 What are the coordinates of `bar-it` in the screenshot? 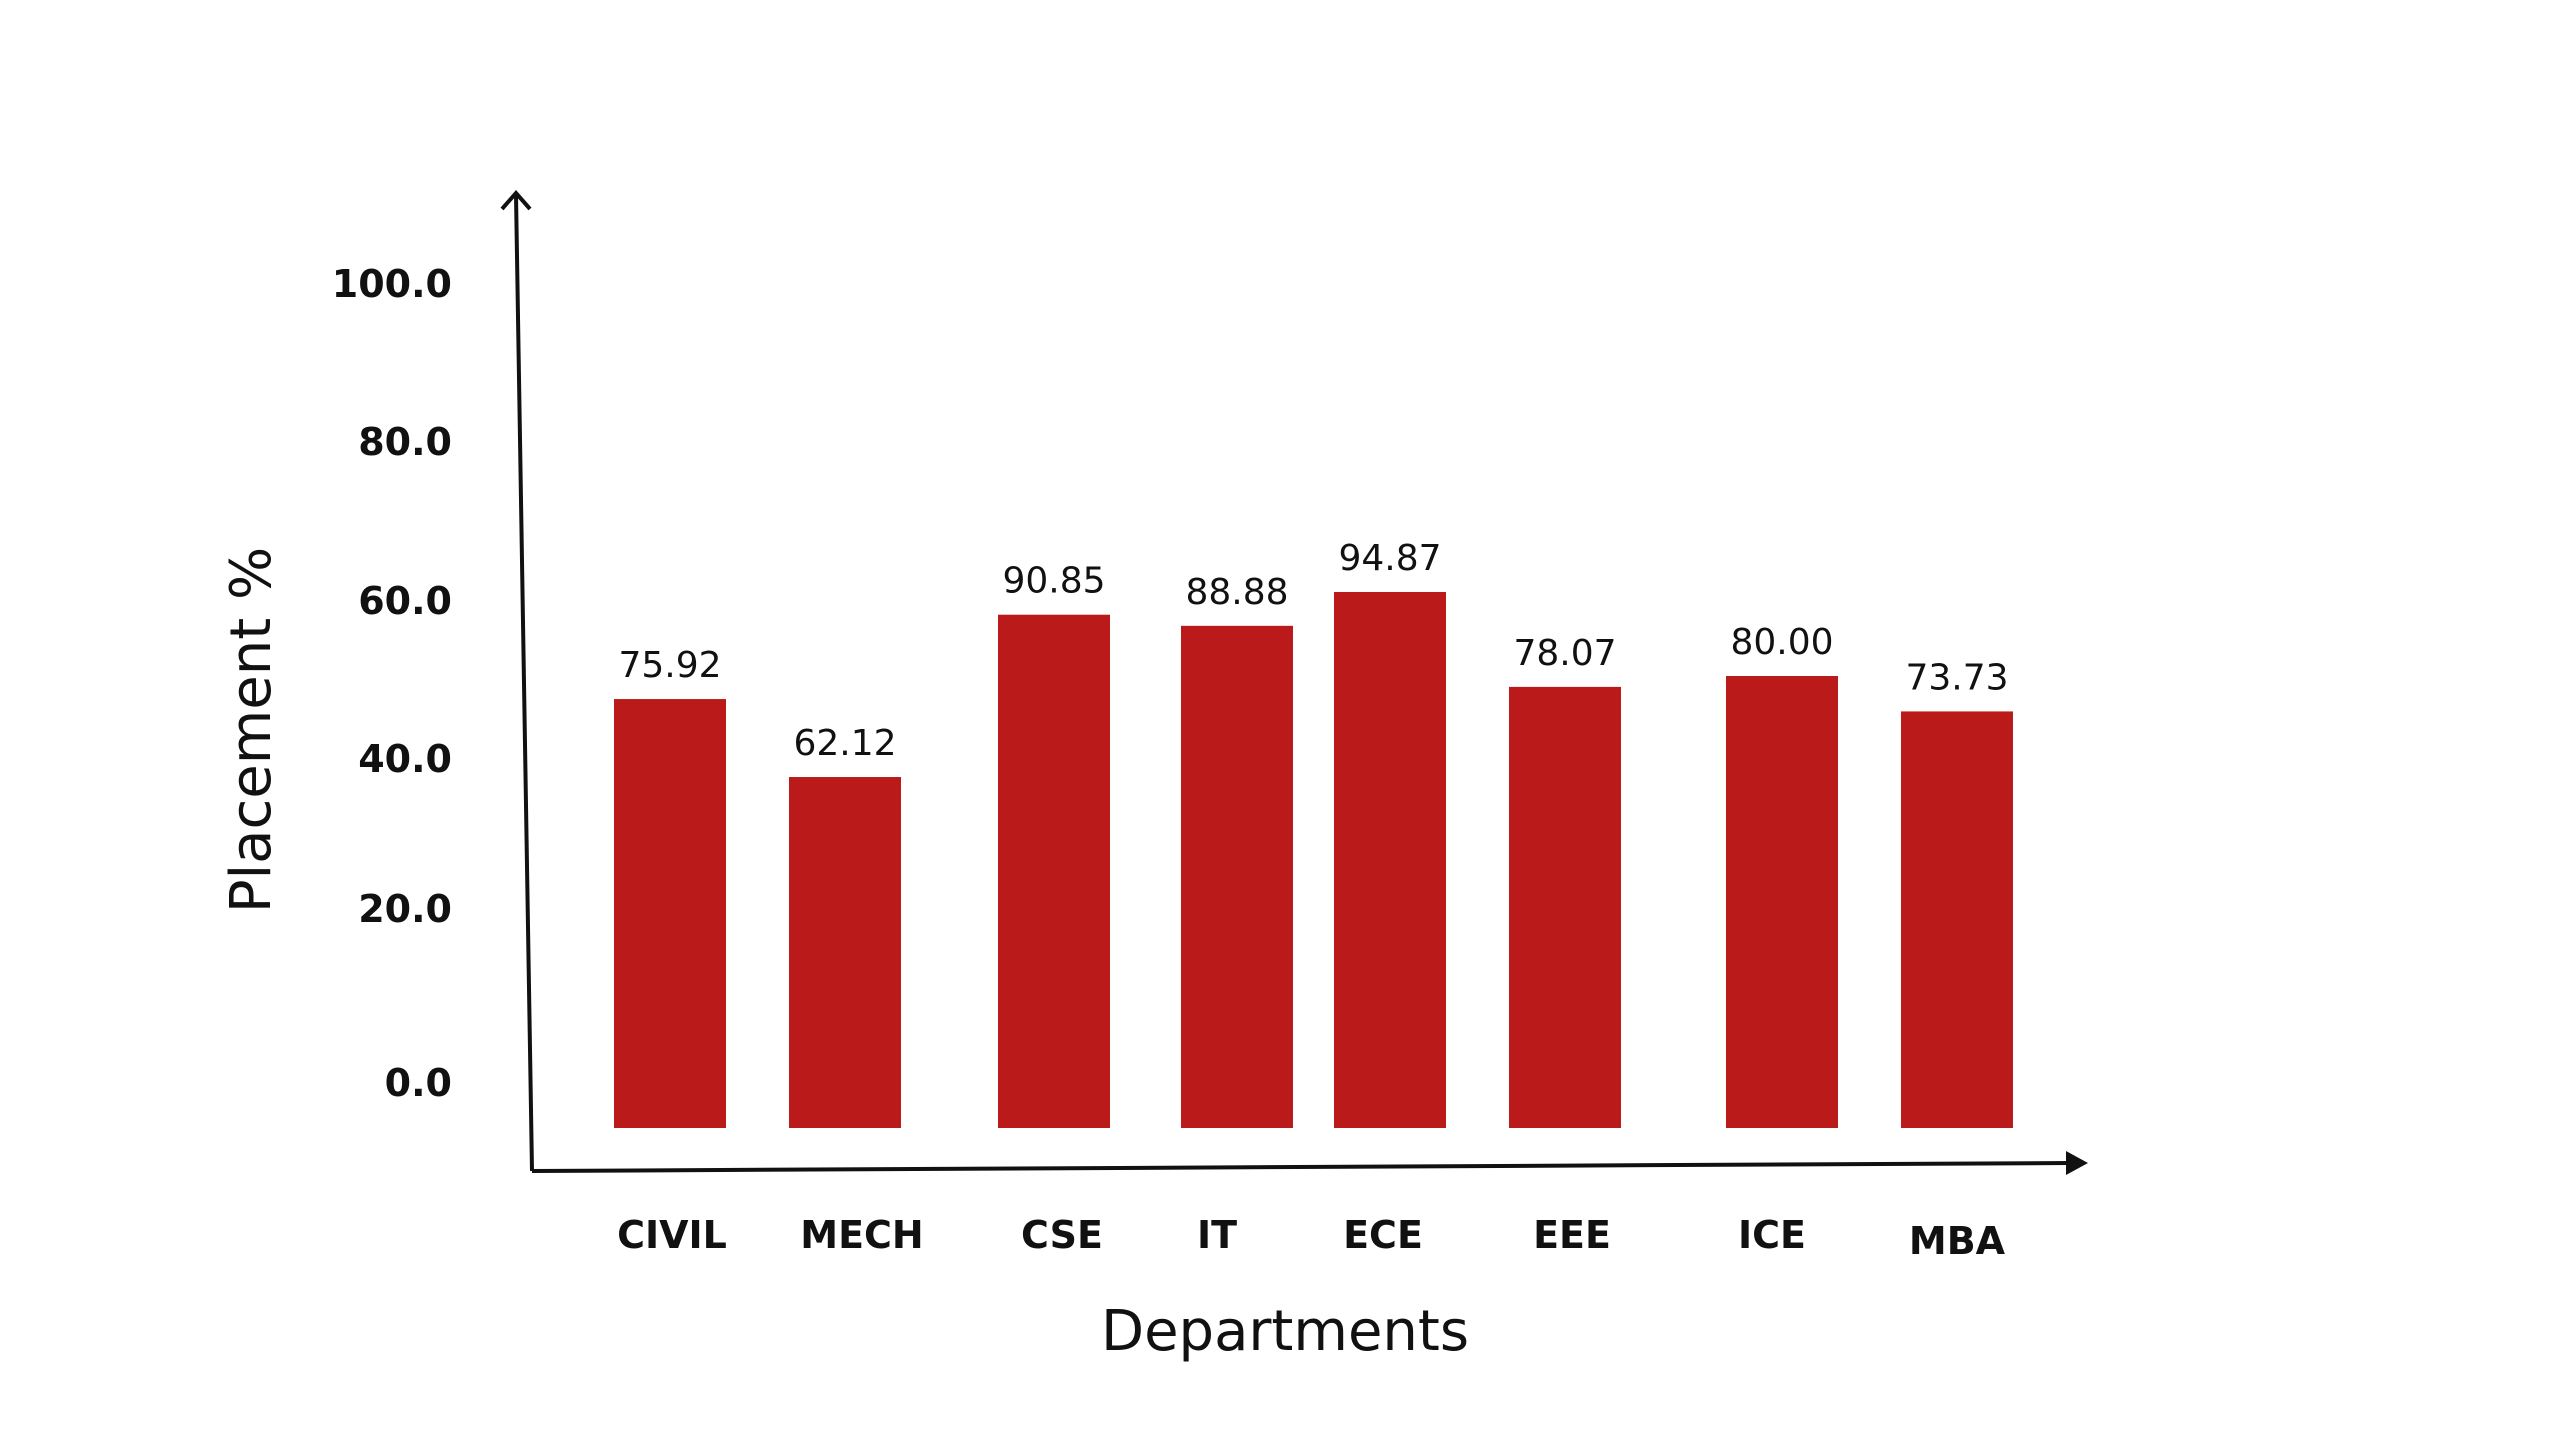 It's located at (1237, 876).